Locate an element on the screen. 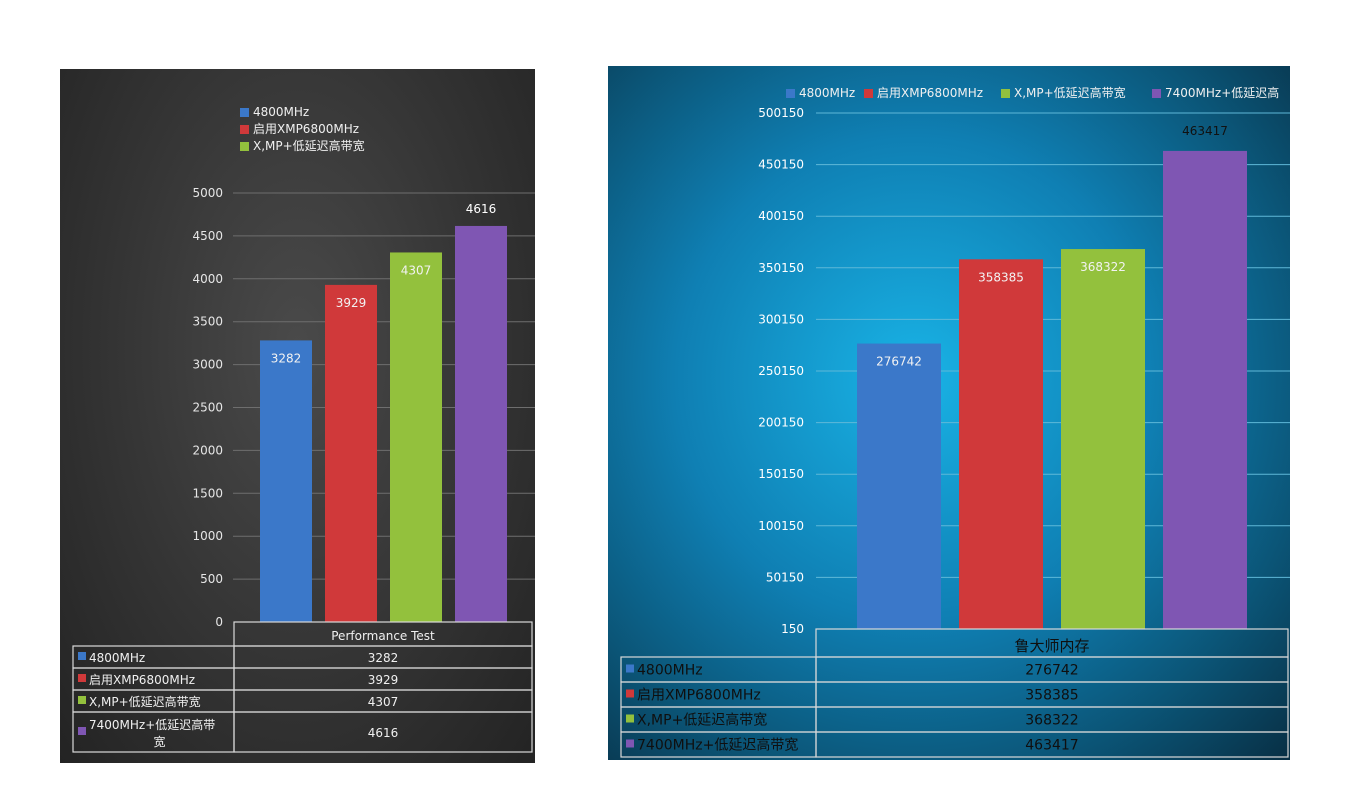  y-tick-label: 100150 is located at coordinates (781, 526).